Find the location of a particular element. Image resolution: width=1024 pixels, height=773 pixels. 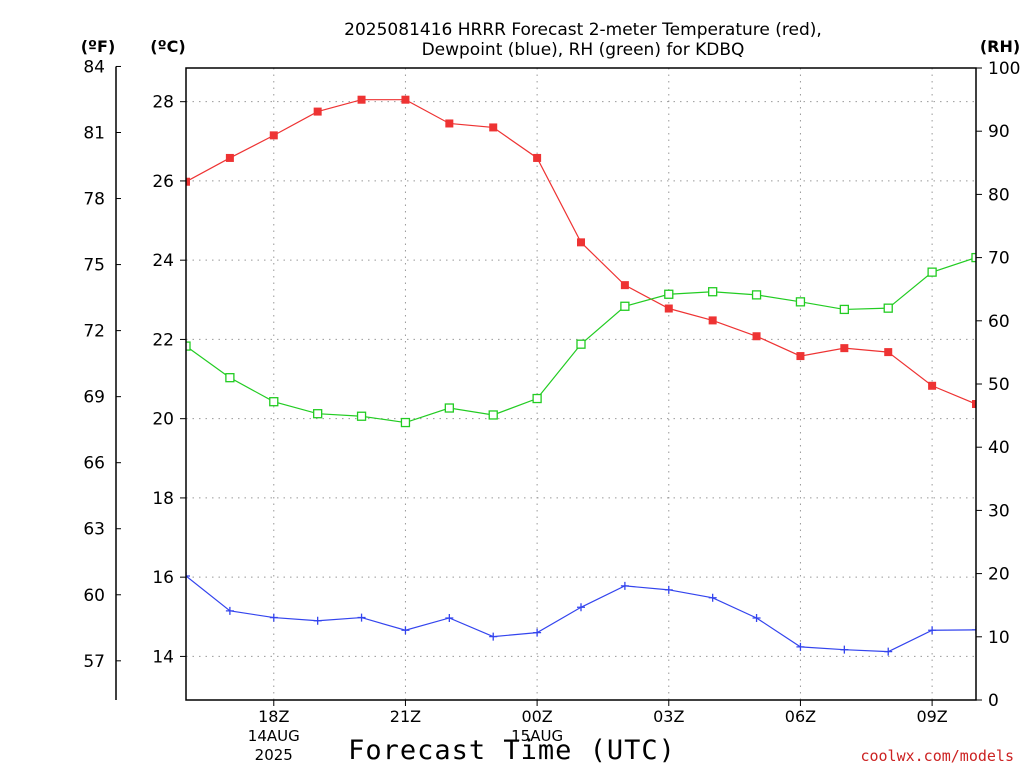

dewpoint-series is located at coordinates (581, 613).